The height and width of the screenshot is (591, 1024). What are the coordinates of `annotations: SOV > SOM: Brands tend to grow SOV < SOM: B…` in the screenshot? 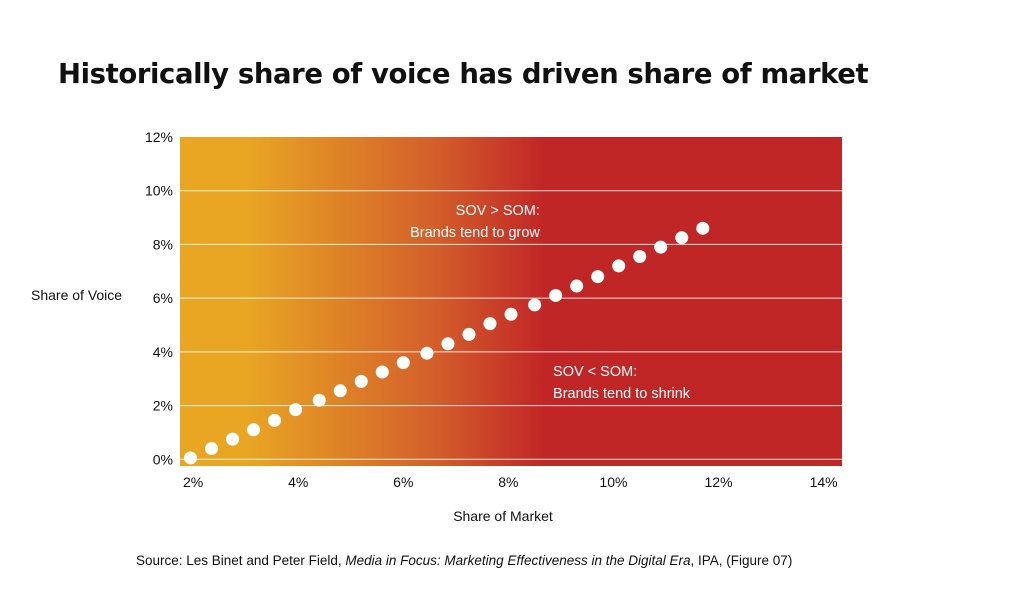 It's located at (550, 302).